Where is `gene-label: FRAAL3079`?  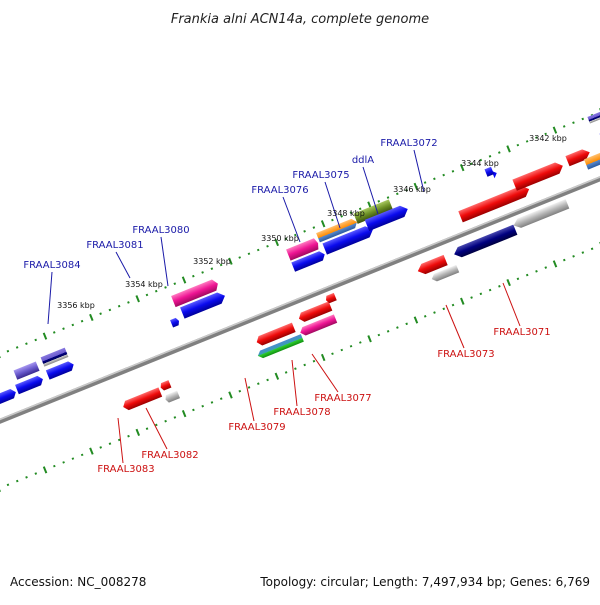 gene-label: FRAAL3079 is located at coordinates (256, 427).